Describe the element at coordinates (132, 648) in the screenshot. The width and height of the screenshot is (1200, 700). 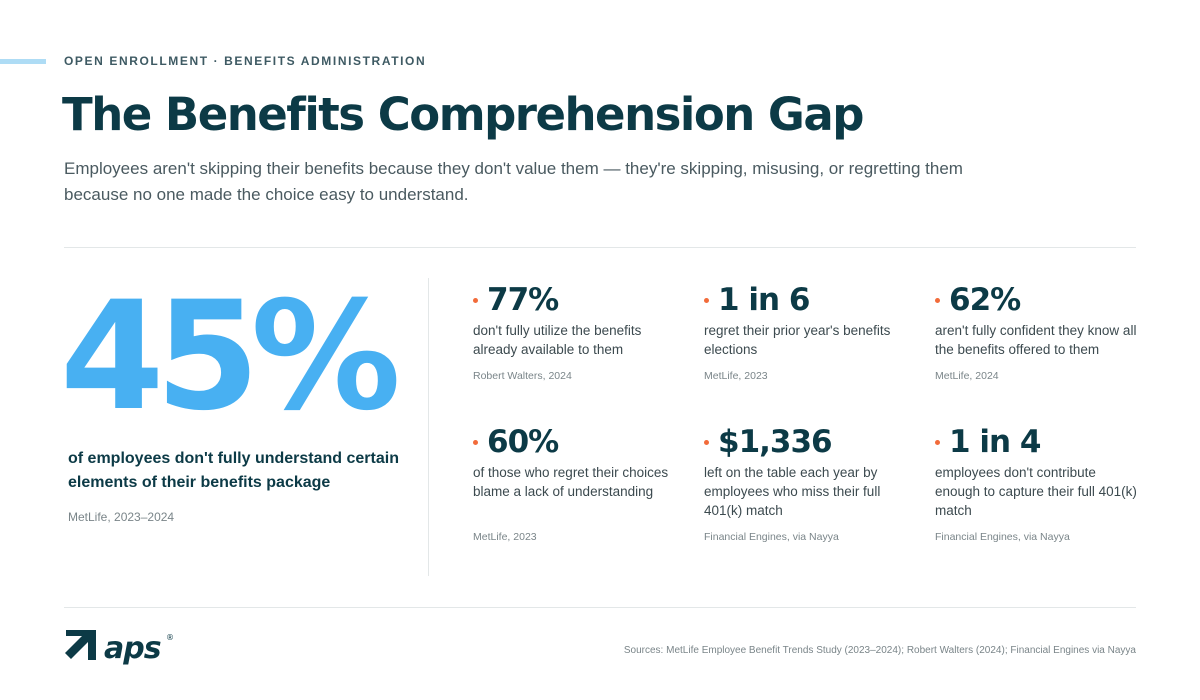
I see `aps-logo-text: aps` at that location.